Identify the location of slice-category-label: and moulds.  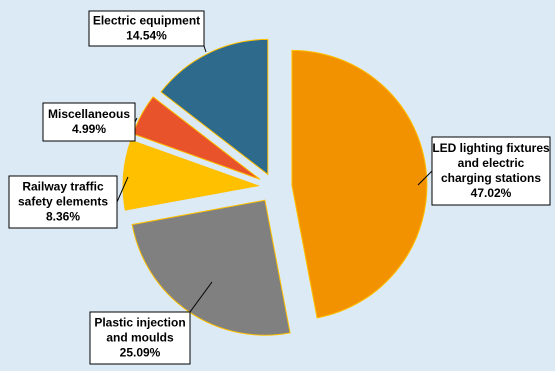
(140, 338).